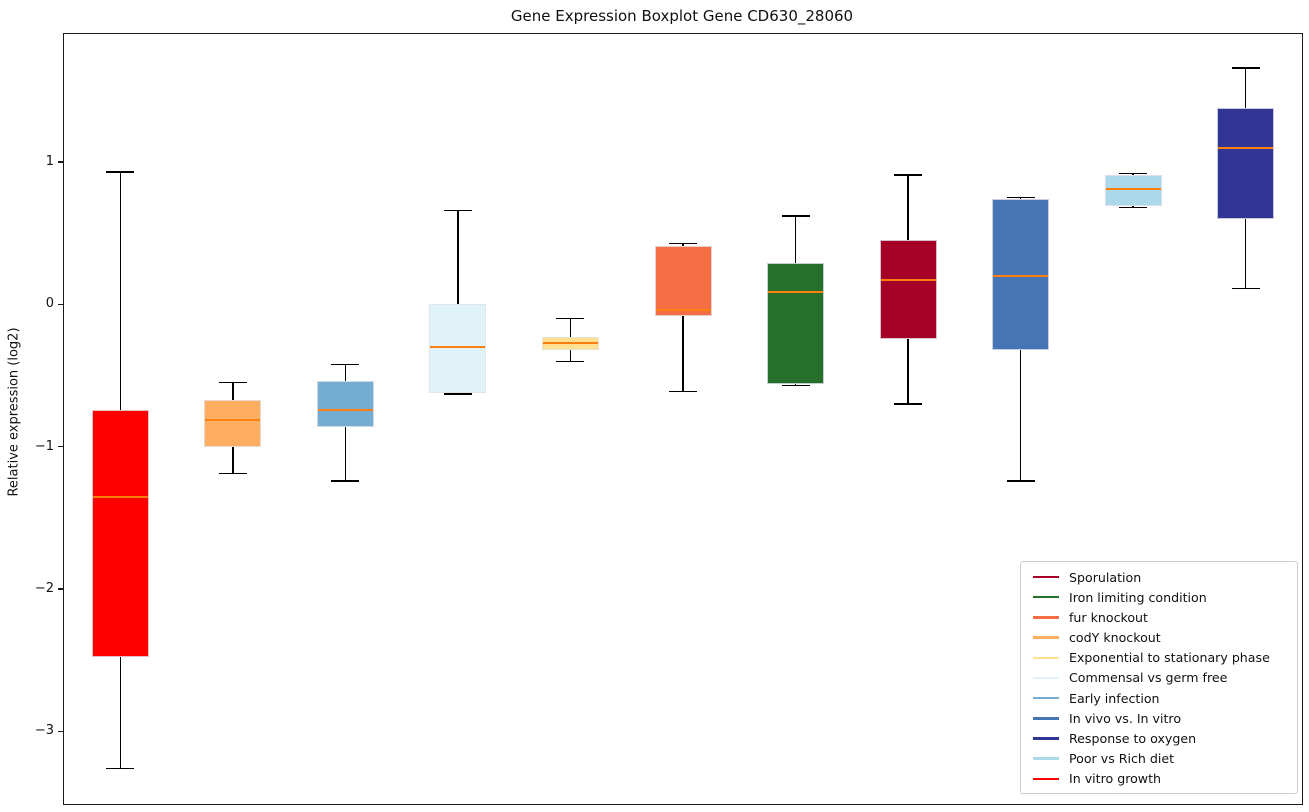 This screenshot has height=812, width=1309. I want to click on y-tick-label: 1, so click(49, 162).